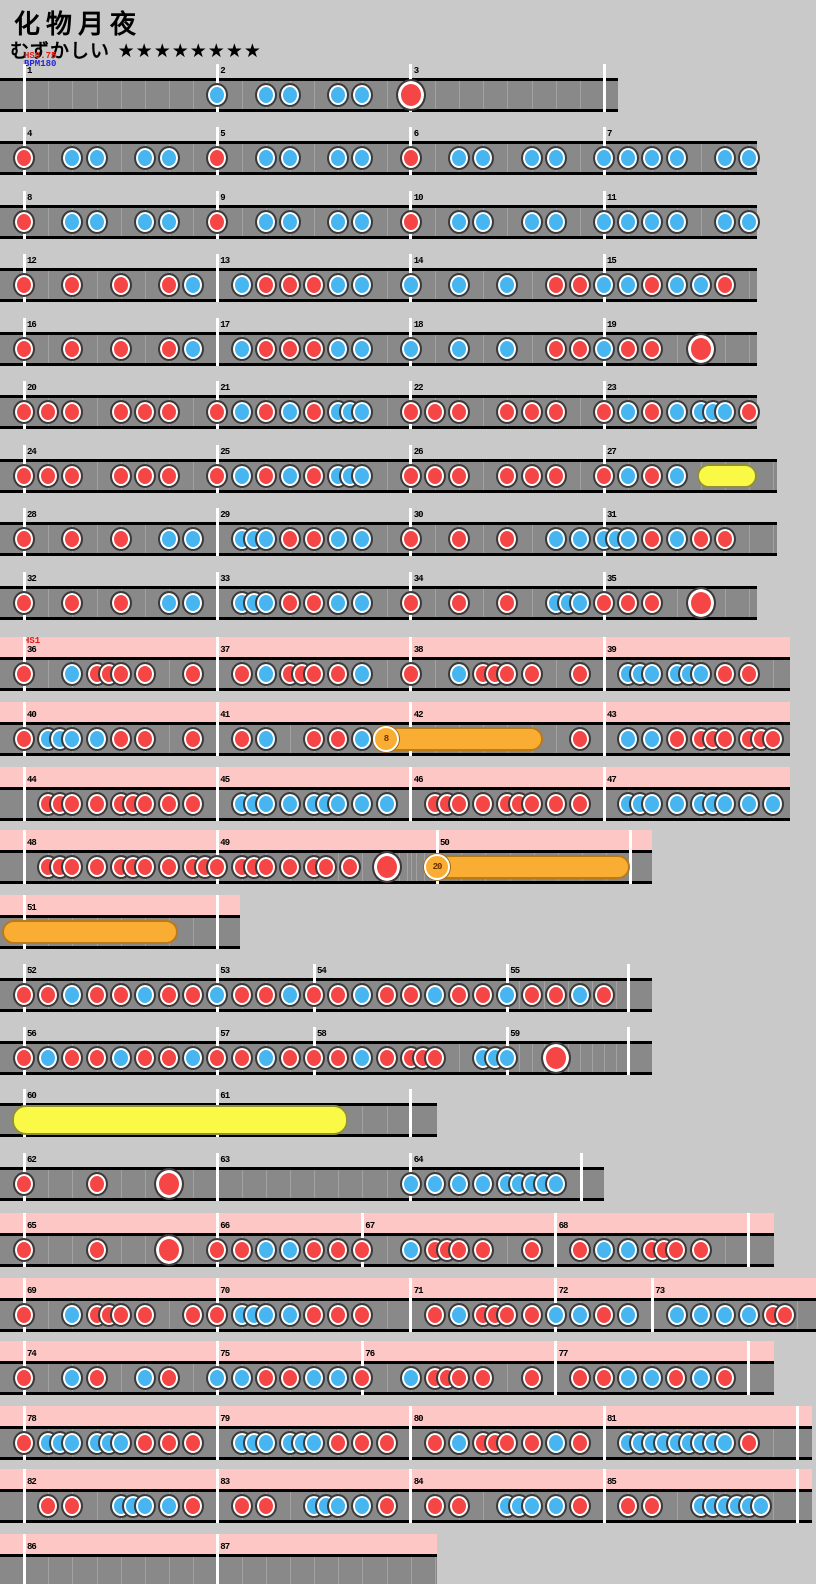  Describe the element at coordinates (32, 1547) in the screenshot. I see `measure-number: 86` at that location.